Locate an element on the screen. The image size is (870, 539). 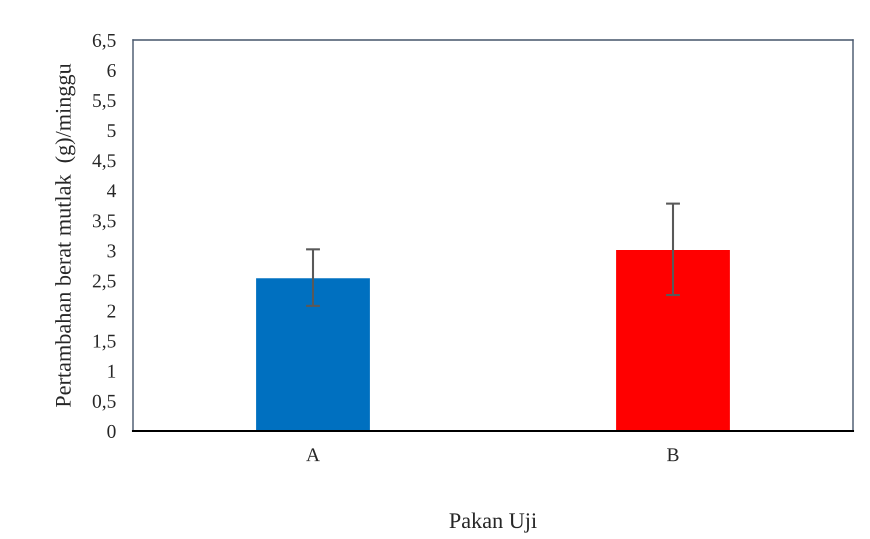
y-tick-label: 6,5 is located at coordinates (104, 42).